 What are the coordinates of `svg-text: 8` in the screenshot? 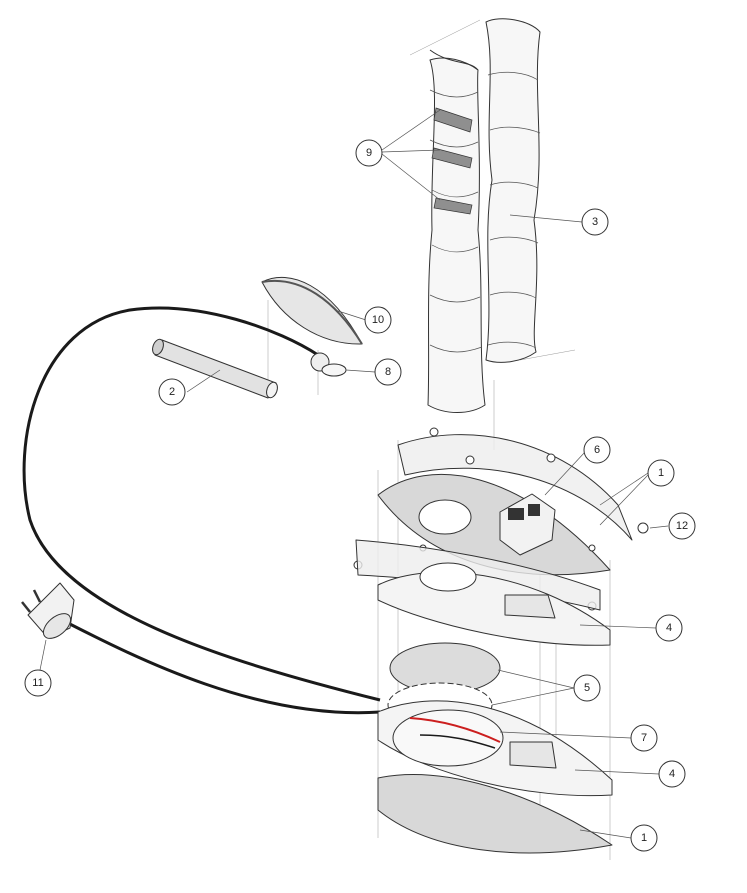 It's located at (388, 372).